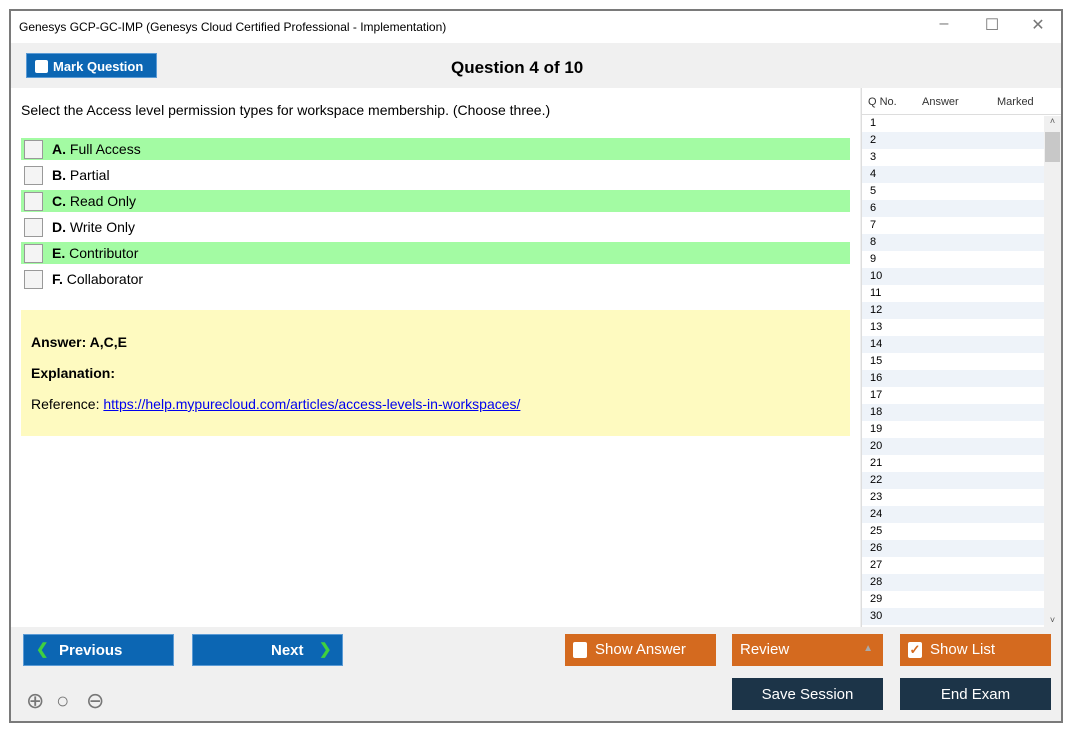 The height and width of the screenshot is (735, 1075). What do you see at coordinates (953, 276) in the screenshot?
I see `list-row: 10` at bounding box center [953, 276].